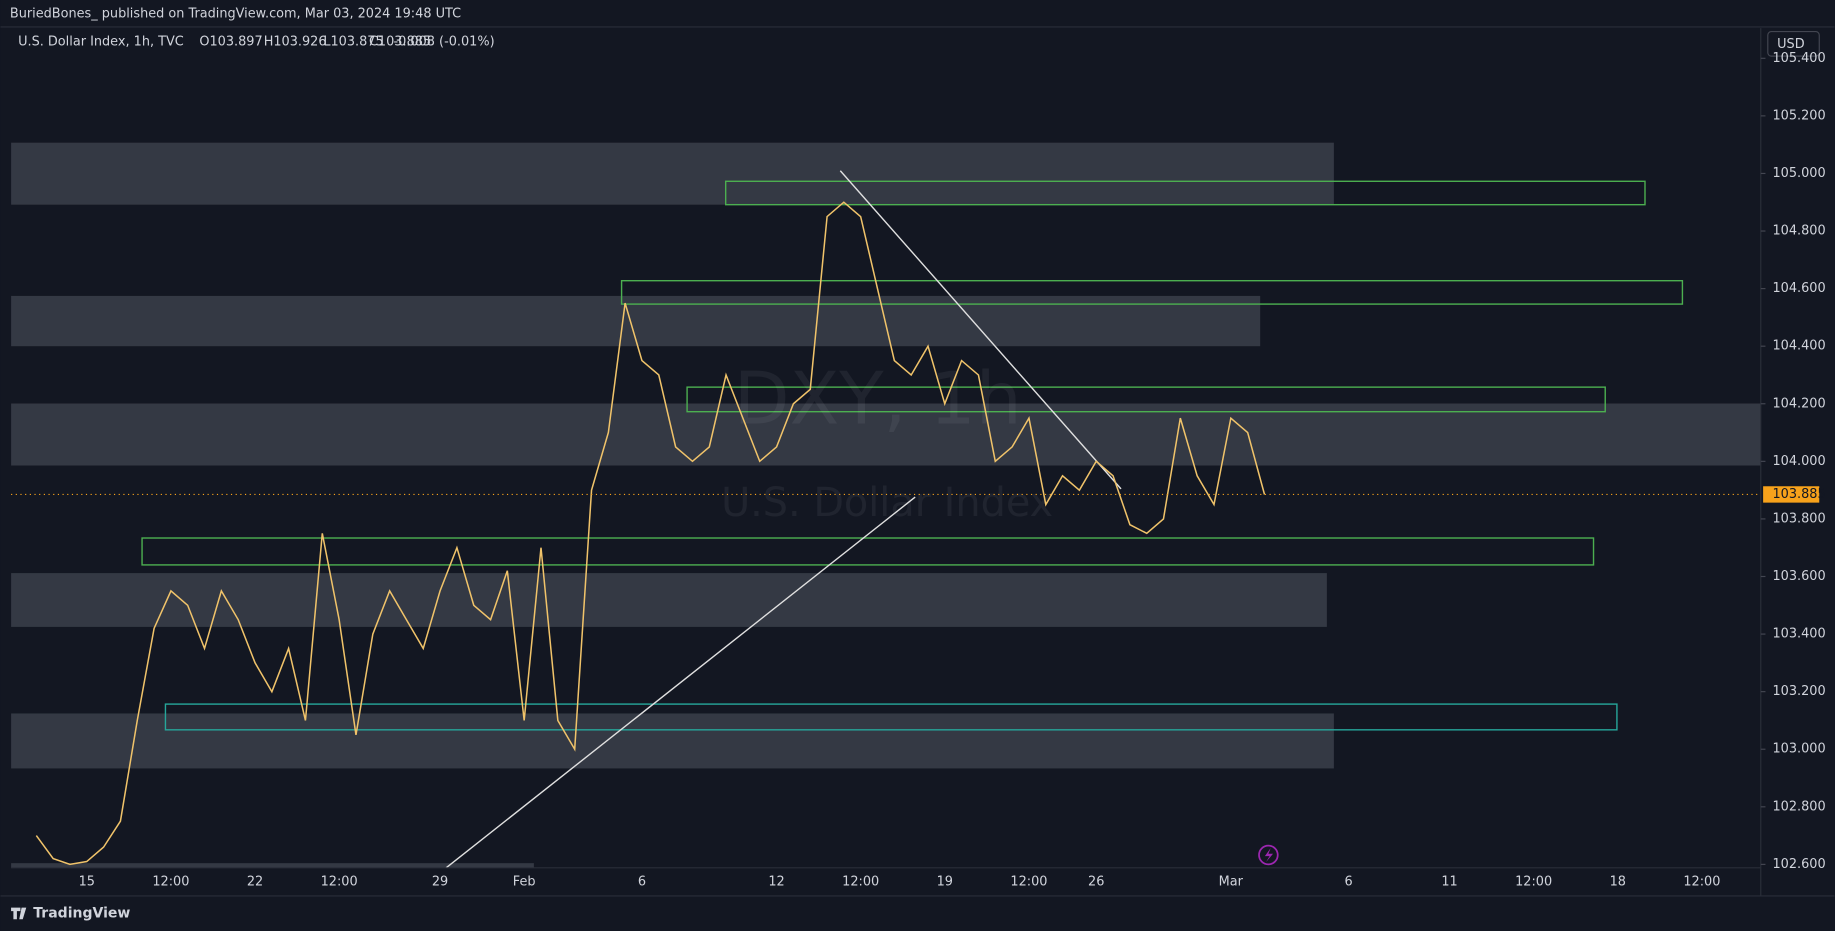 The width and height of the screenshot is (1835, 931). Describe the element at coordinates (1798, 403) in the screenshot. I see `y-tick-label: 104.200` at that location.